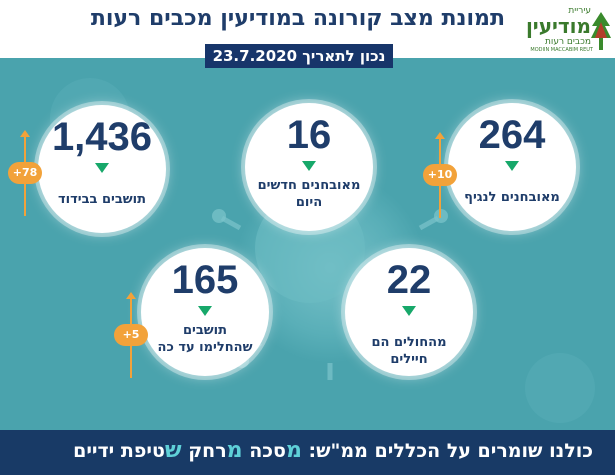 This screenshot has height=475, width=615. Describe the element at coordinates (309, 185) in the screenshot. I see `stat-label-line1: מאובחנים חדשים` at that location.